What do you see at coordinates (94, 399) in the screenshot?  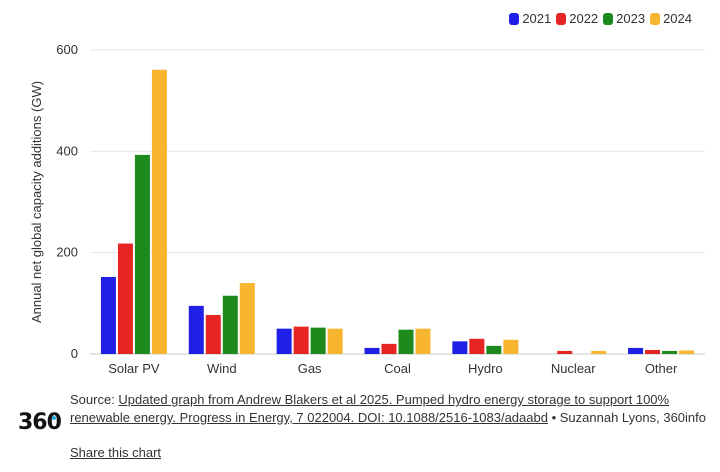 I see `source-prefix: Source:` at bounding box center [94, 399].